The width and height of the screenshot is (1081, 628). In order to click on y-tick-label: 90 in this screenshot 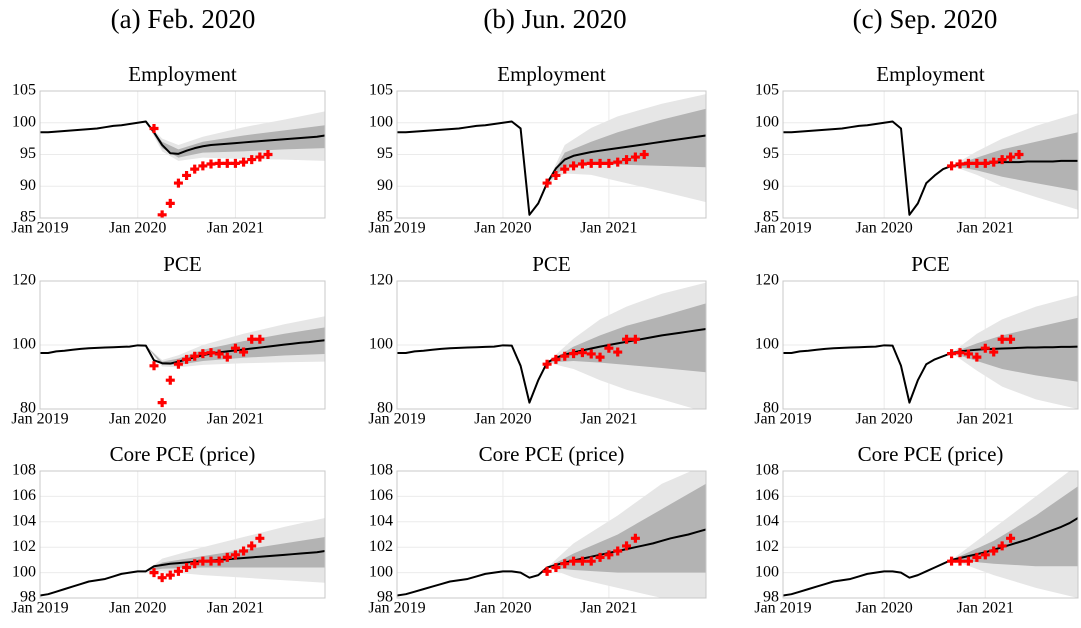, I will do `click(28, 185)`.